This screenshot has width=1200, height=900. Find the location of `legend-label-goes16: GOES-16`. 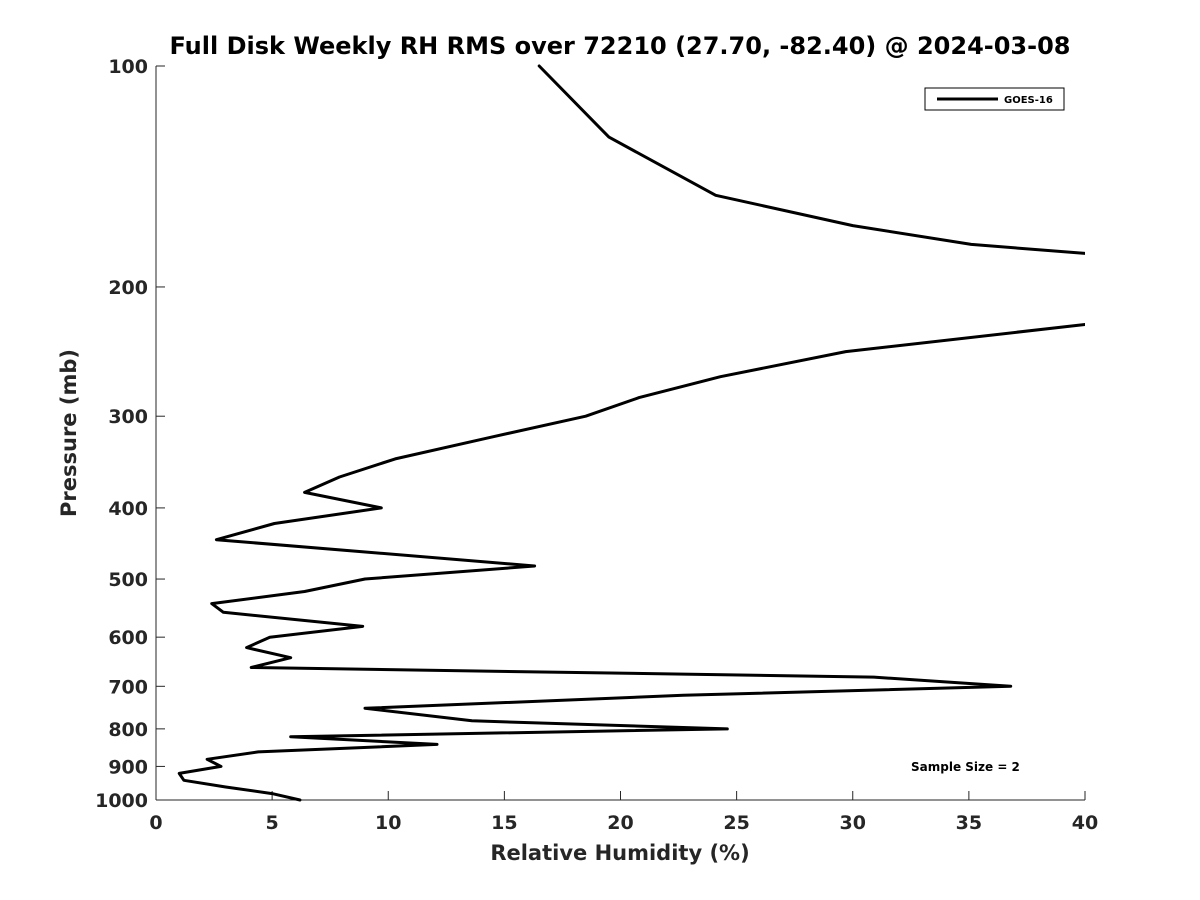

legend-label-goes16: GOES-16 is located at coordinates (1028, 100).